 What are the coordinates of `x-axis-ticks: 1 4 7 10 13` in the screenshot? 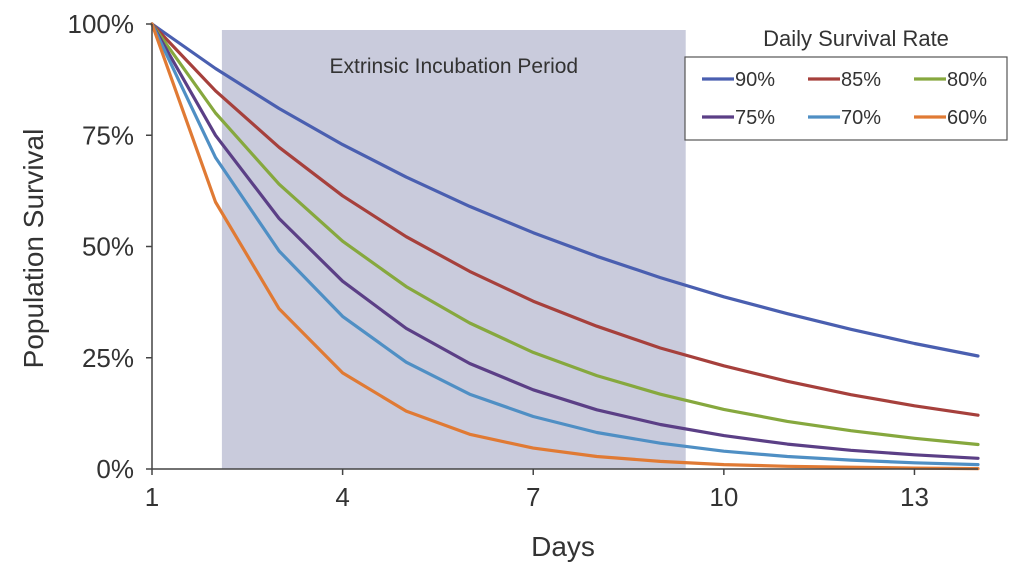 It's located at (537, 490).